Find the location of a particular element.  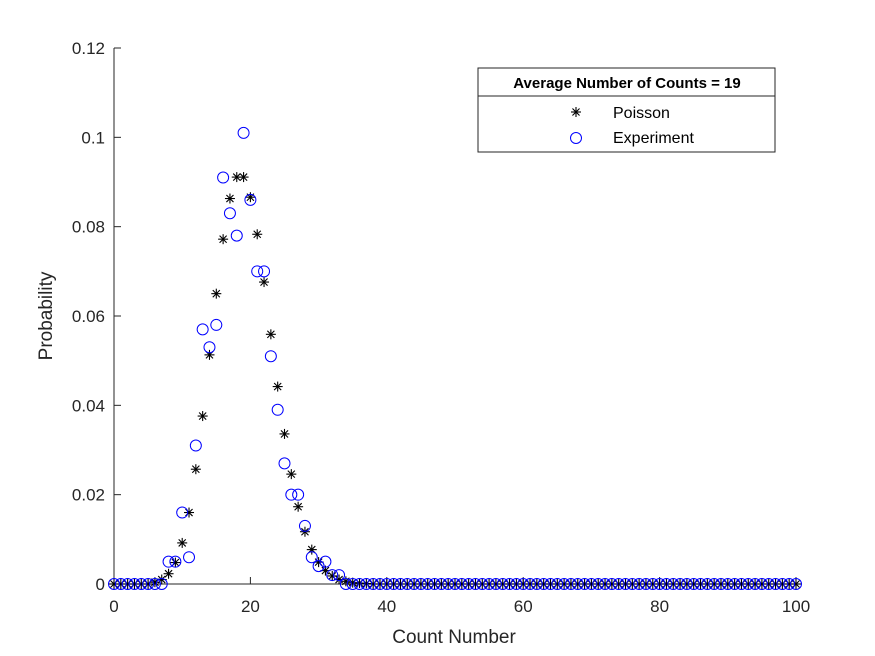

legend-marker-experiment is located at coordinates (576, 138).